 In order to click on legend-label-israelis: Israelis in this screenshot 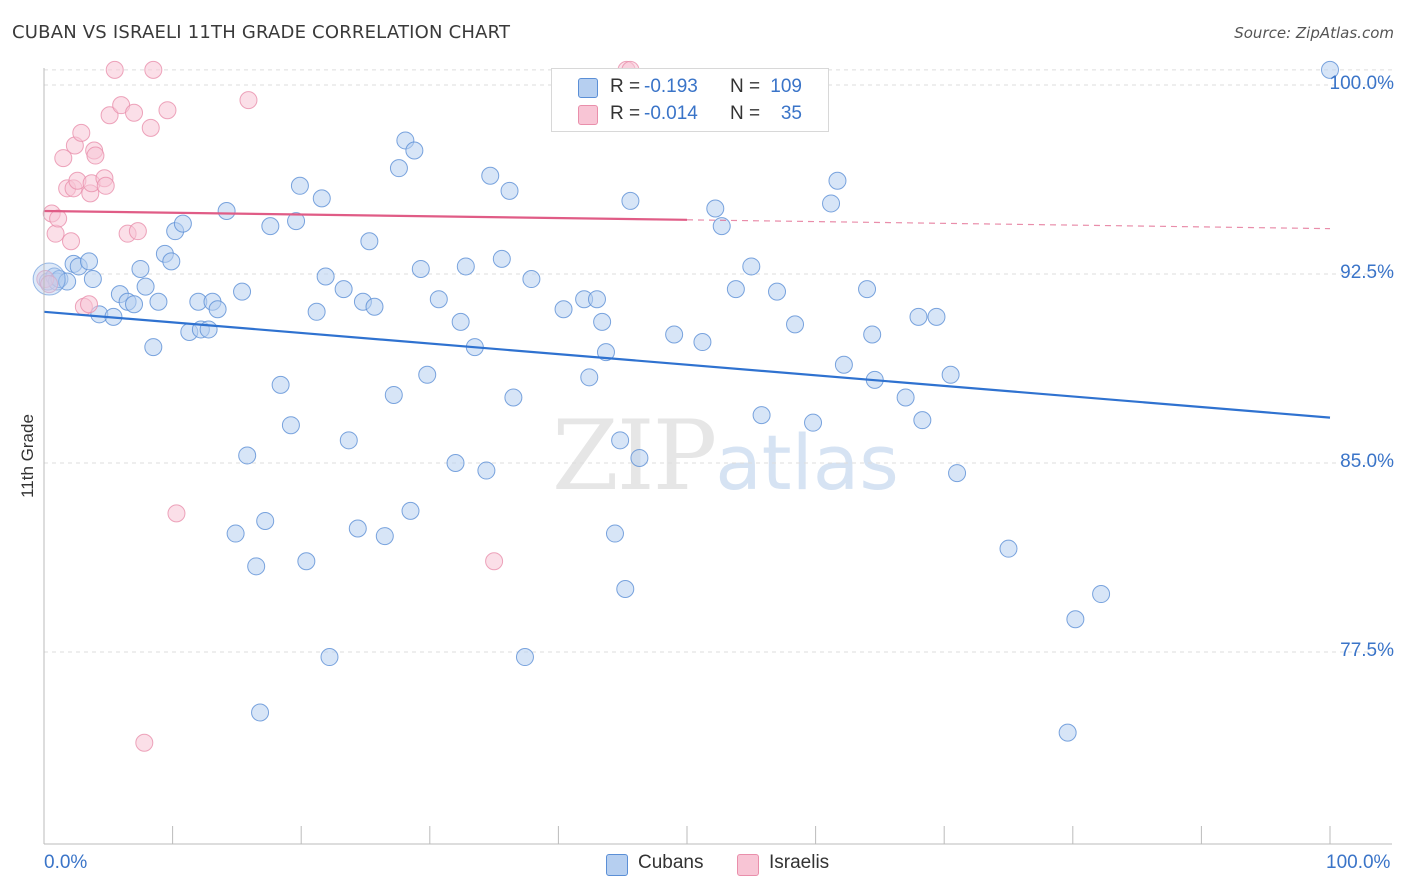, I will do `click(799, 862)`.